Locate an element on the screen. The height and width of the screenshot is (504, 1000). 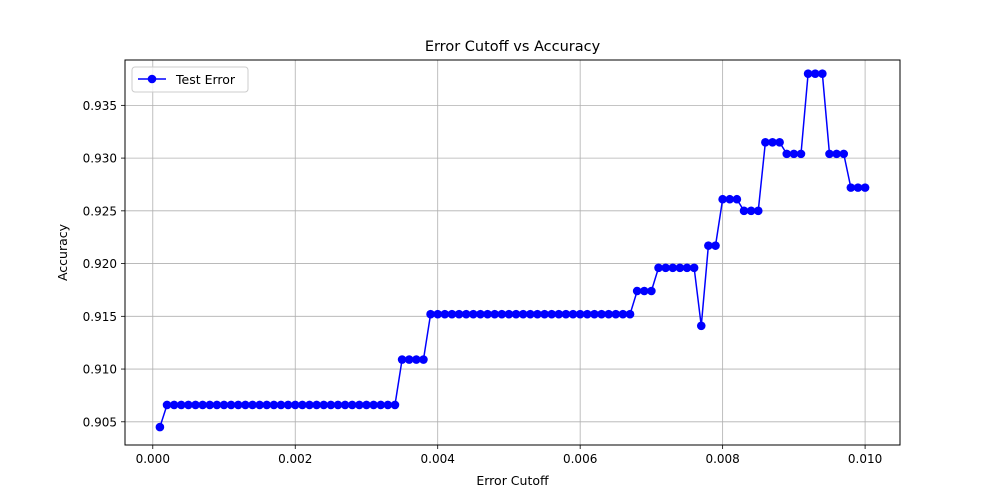
legend-box is located at coordinates (190, 79).